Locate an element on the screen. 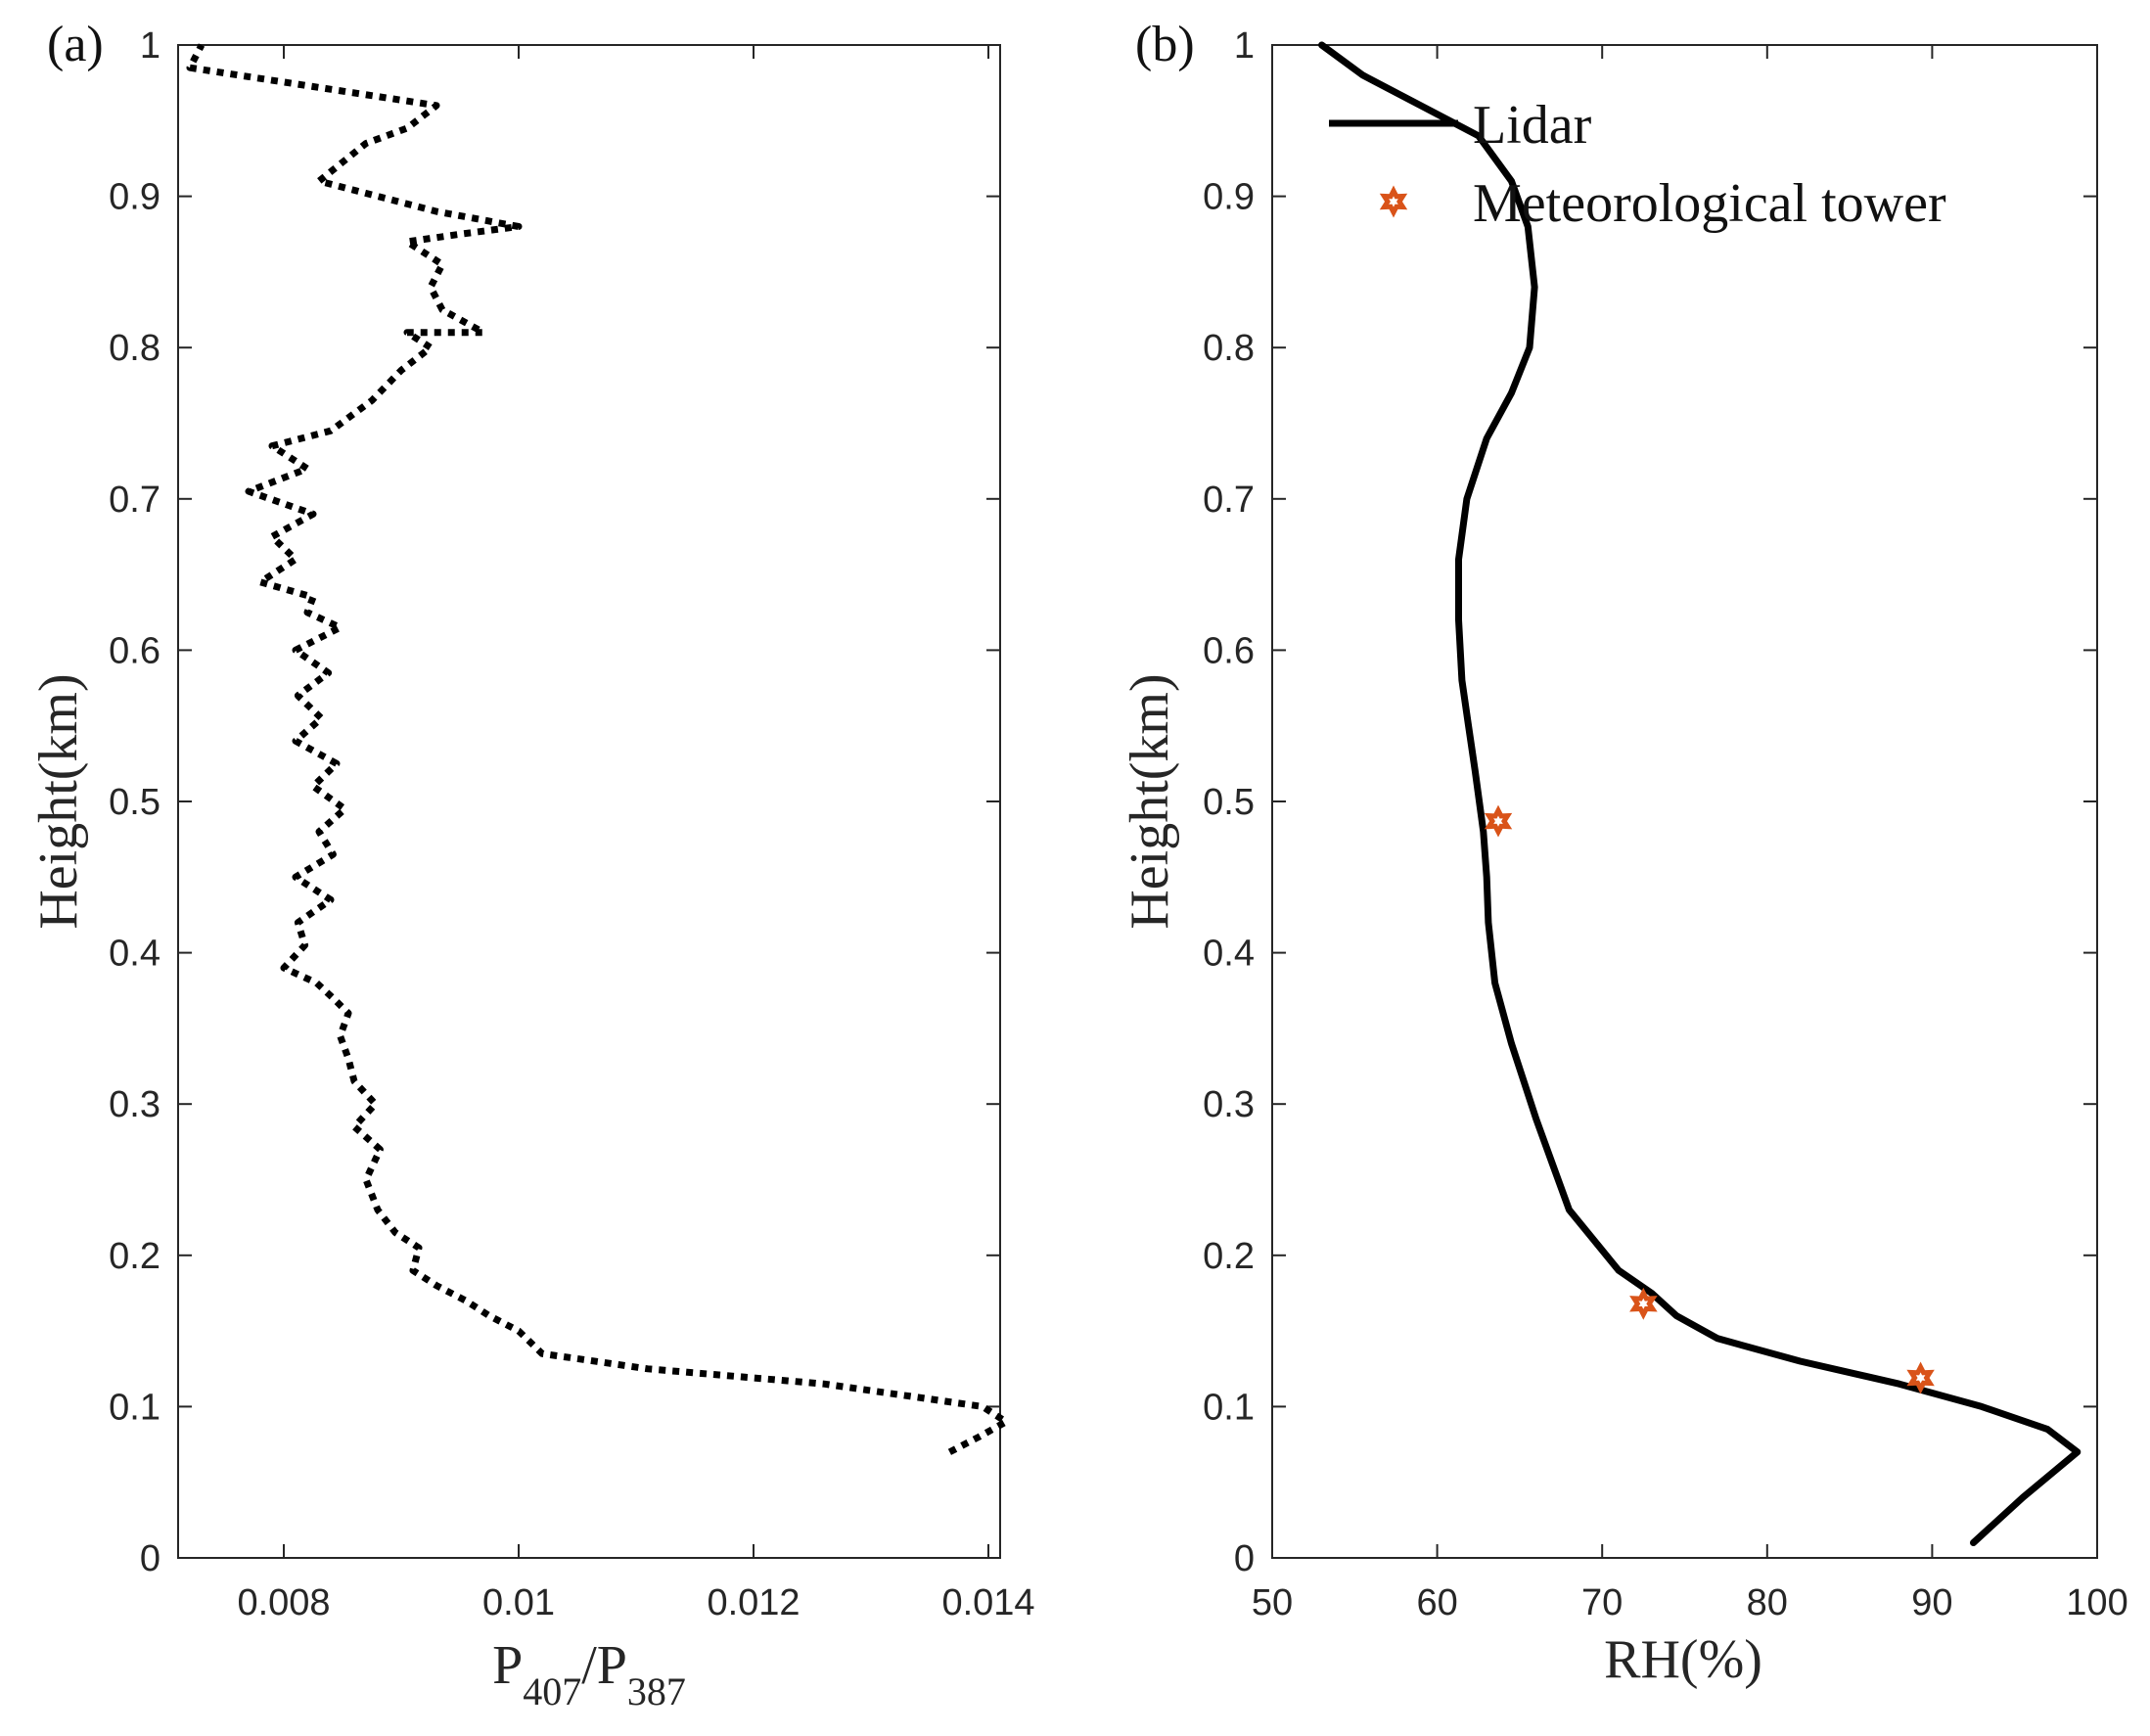 Image resolution: width=2150 pixels, height=1736 pixels. panel-a-x-axis-title-sub2: 387 is located at coordinates (656, 1691).